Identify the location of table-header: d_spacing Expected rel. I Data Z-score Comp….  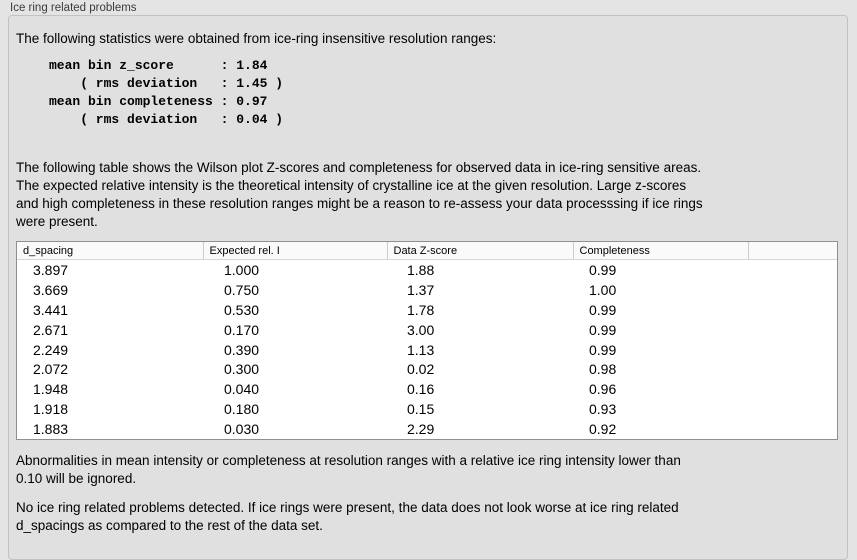
(427, 251).